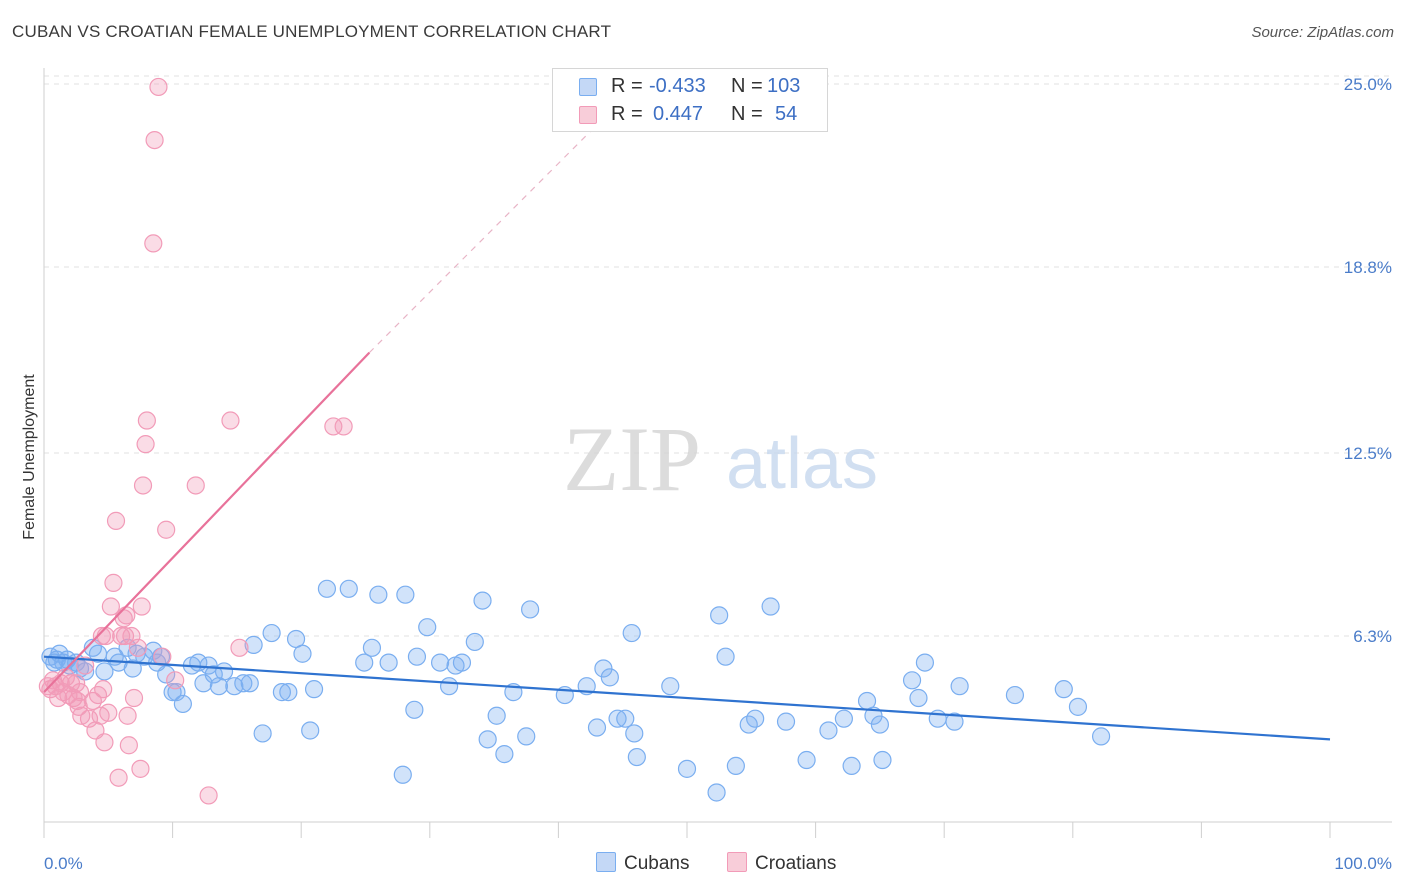  What do you see at coordinates (737, 862) in the screenshot?
I see `bottom-legend-swatch-croatians` at bounding box center [737, 862].